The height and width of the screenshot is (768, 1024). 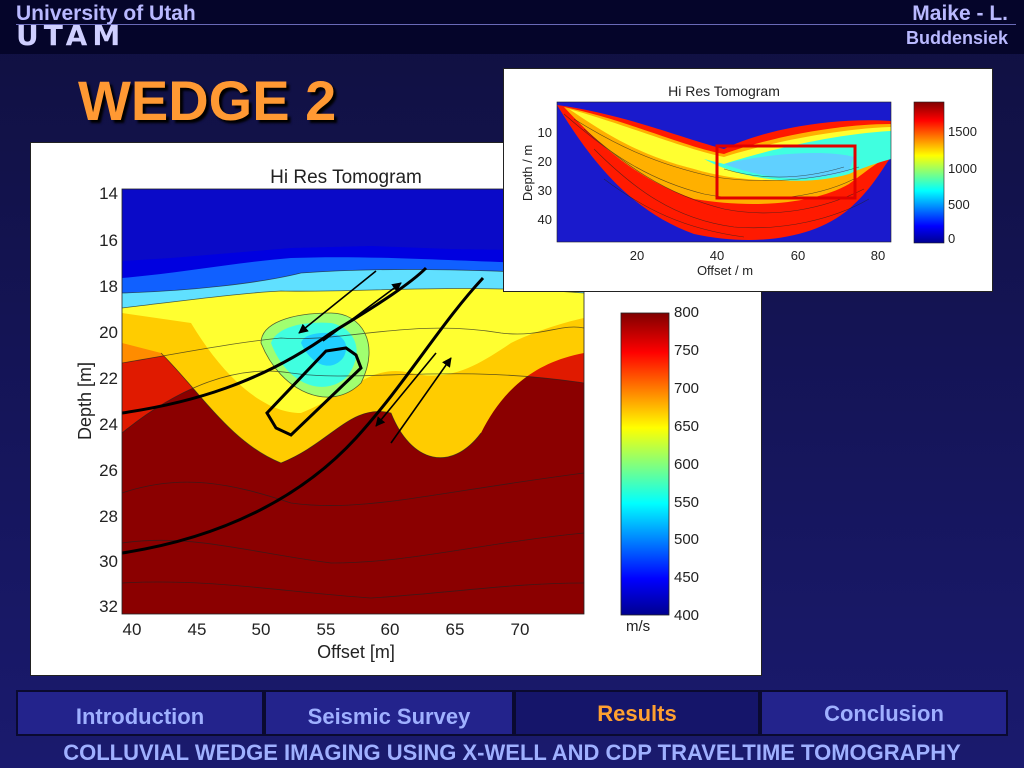 I want to click on colorbar-tick: 400, so click(x=686, y=615).